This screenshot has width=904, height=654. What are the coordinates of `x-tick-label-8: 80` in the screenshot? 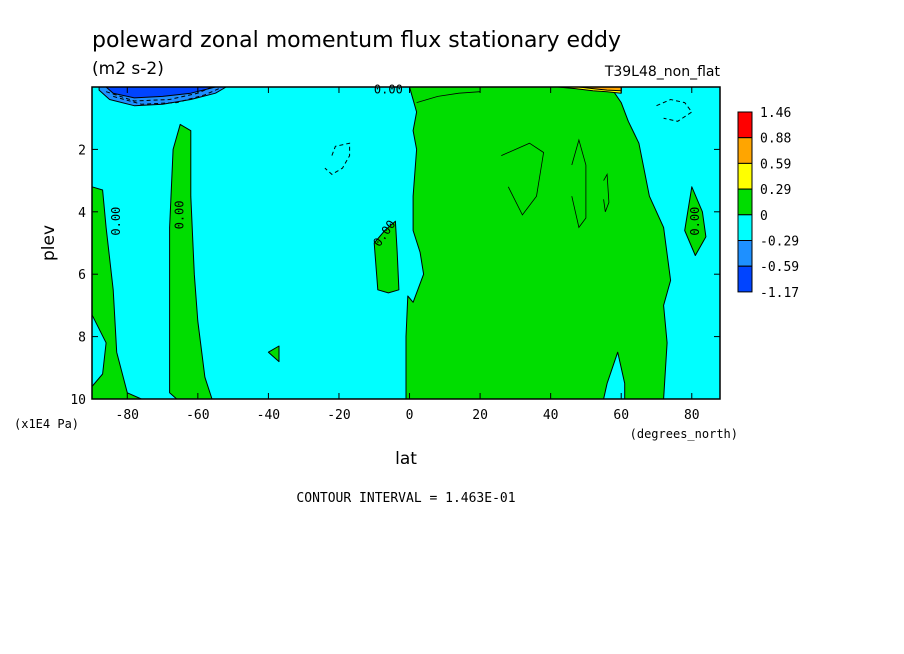 It's located at (692, 415).